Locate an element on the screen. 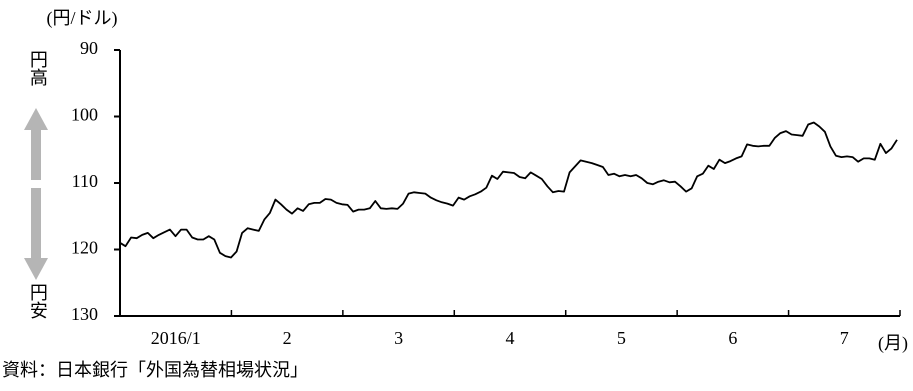 The image size is (913, 391). annotation-top: 円高 is located at coordinates (38, 68).